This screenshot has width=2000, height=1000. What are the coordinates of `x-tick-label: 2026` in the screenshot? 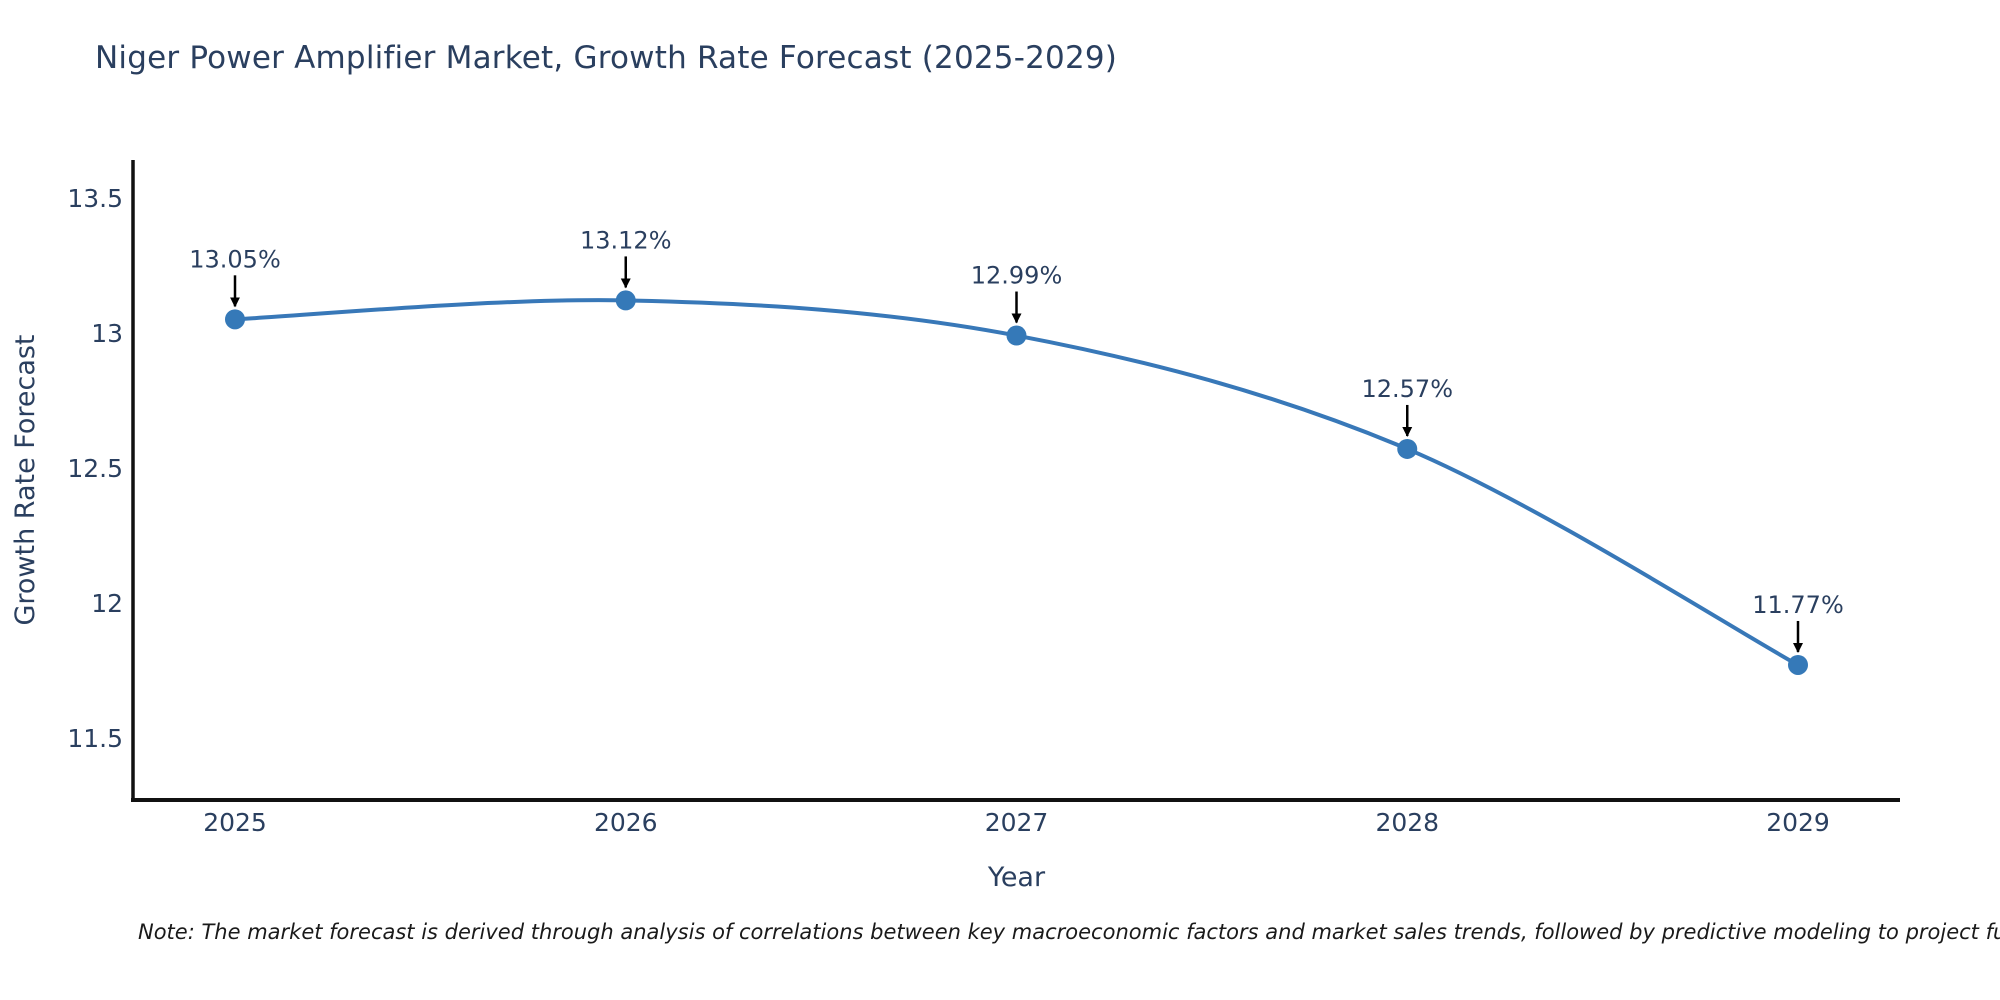 It's located at (626, 822).